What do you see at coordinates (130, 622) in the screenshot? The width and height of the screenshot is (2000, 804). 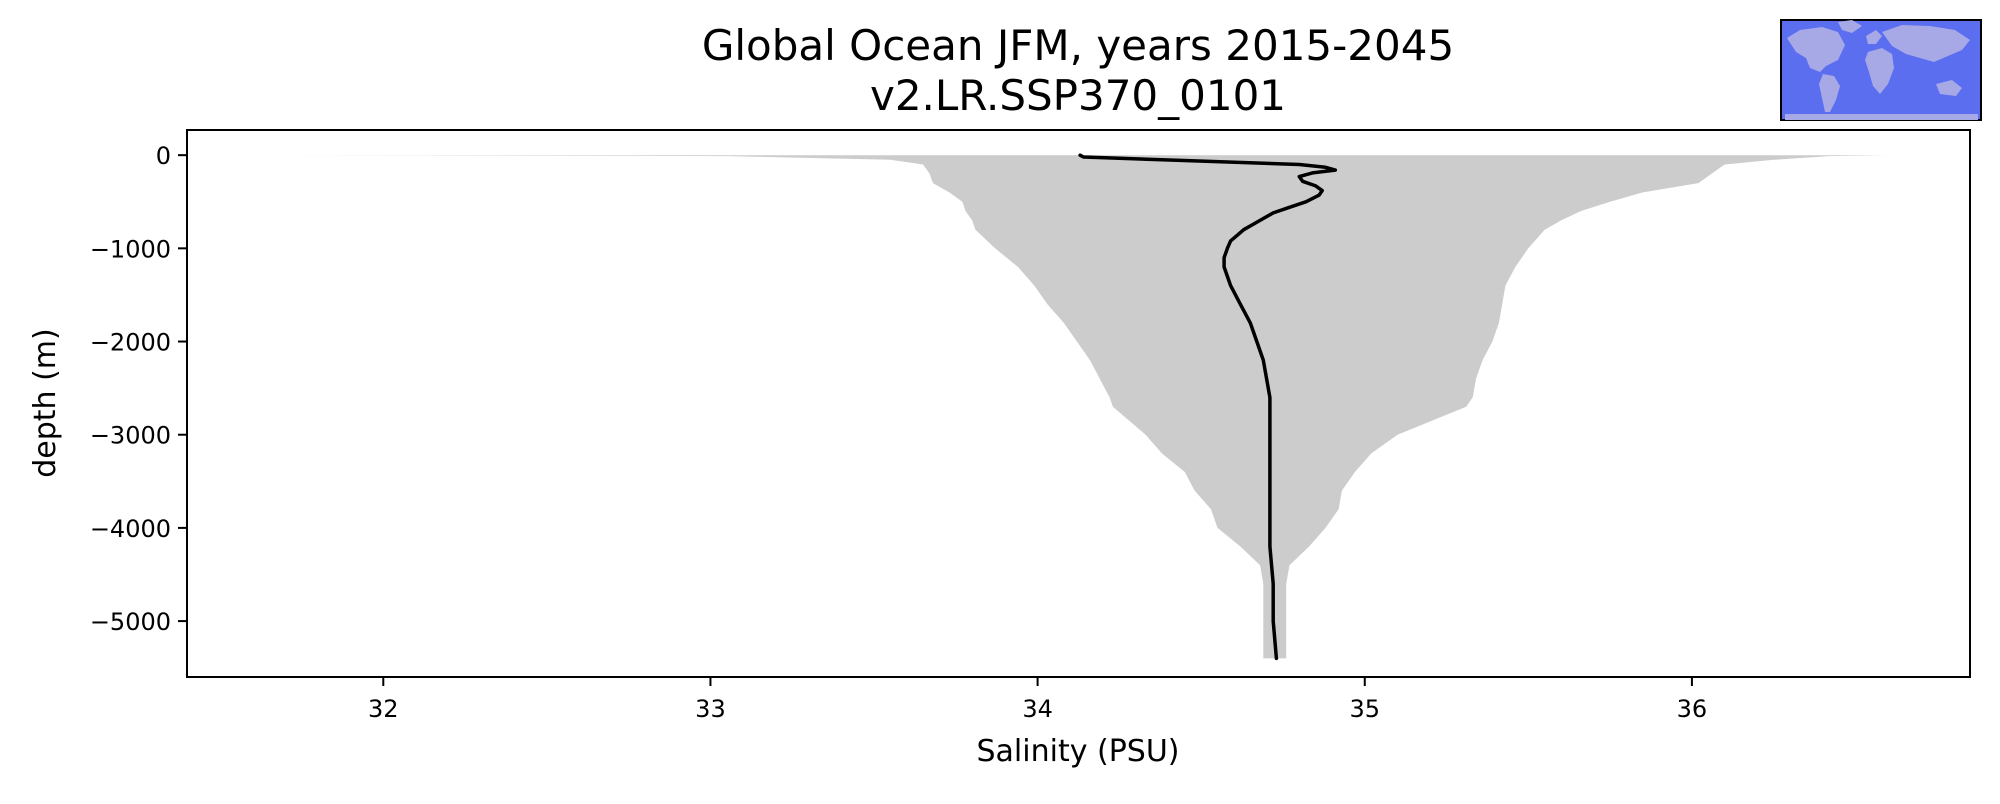 I see `y-tick-label: −5000` at bounding box center [130, 622].